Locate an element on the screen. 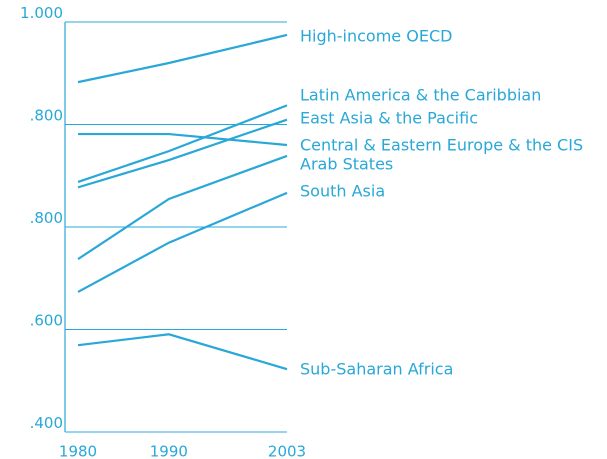 The height and width of the screenshot is (459, 607). x-tick-label: 2003 is located at coordinates (287, 451).